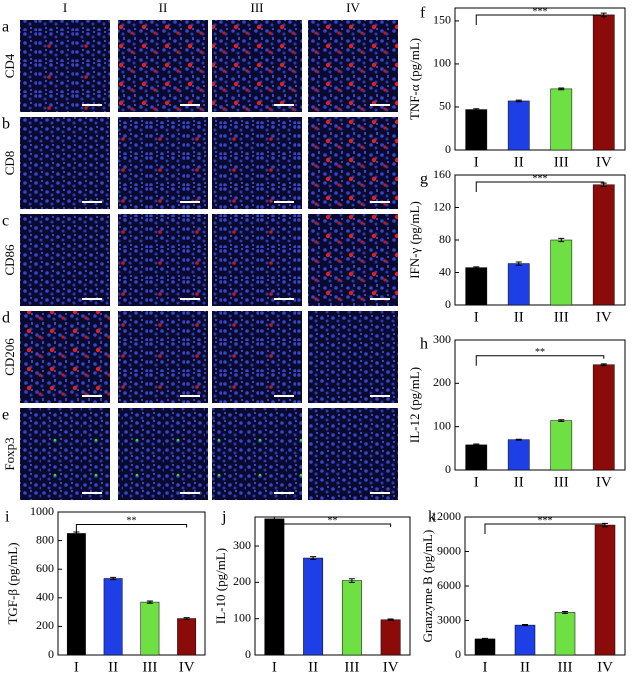 The height and width of the screenshot is (676, 633). I want to click on y-tick-label: 800, so click(45, 539).